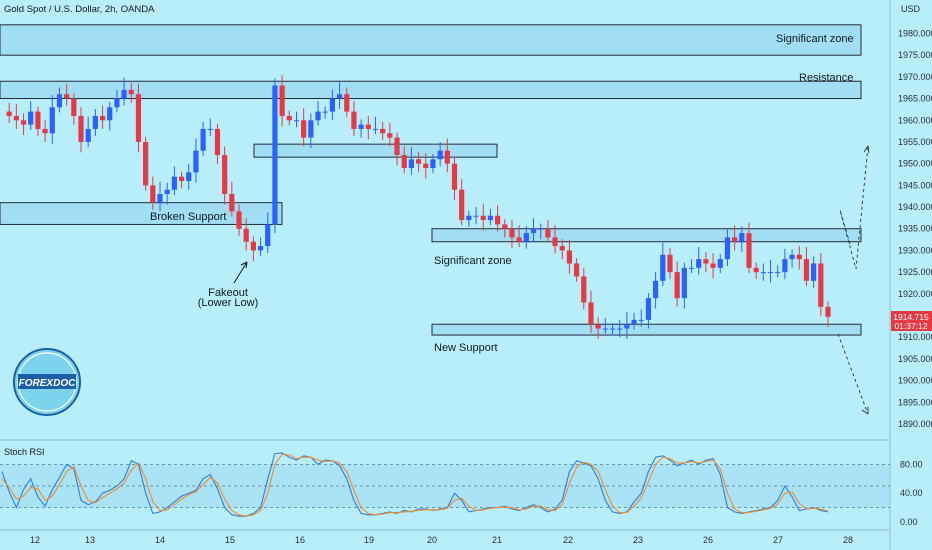 Image resolution: width=932 pixels, height=550 pixels. I want to click on last-price-countdown: 01:37:12, so click(910, 326).